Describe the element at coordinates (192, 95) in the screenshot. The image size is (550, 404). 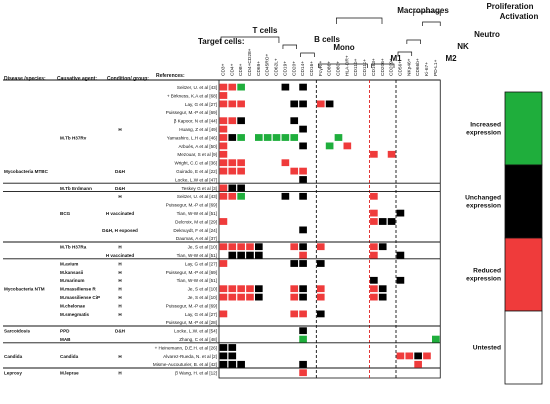
I see `row-reference: + Birkness, K.A et al [68]` at that location.